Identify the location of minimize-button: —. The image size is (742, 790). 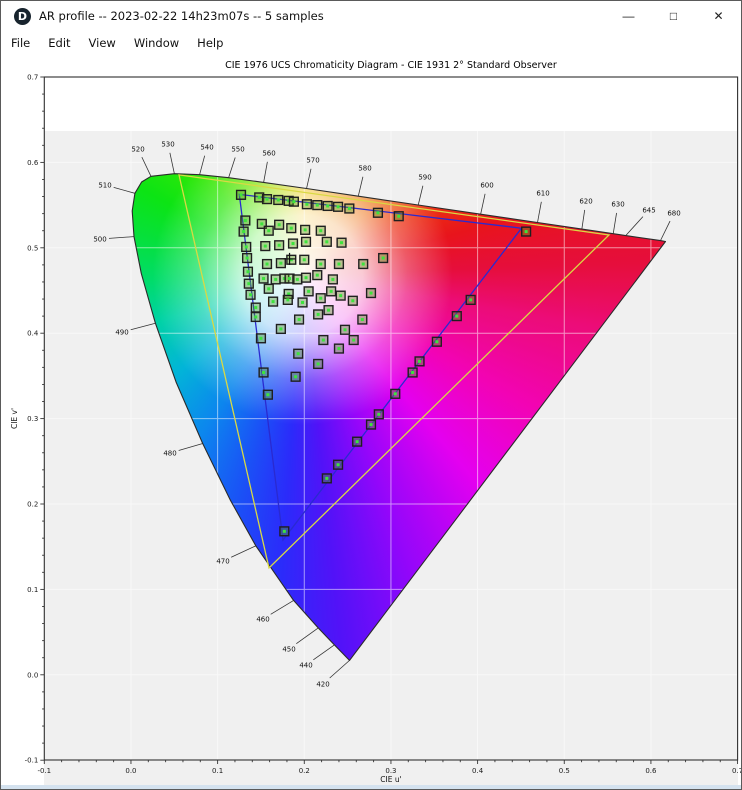
(628, 16).